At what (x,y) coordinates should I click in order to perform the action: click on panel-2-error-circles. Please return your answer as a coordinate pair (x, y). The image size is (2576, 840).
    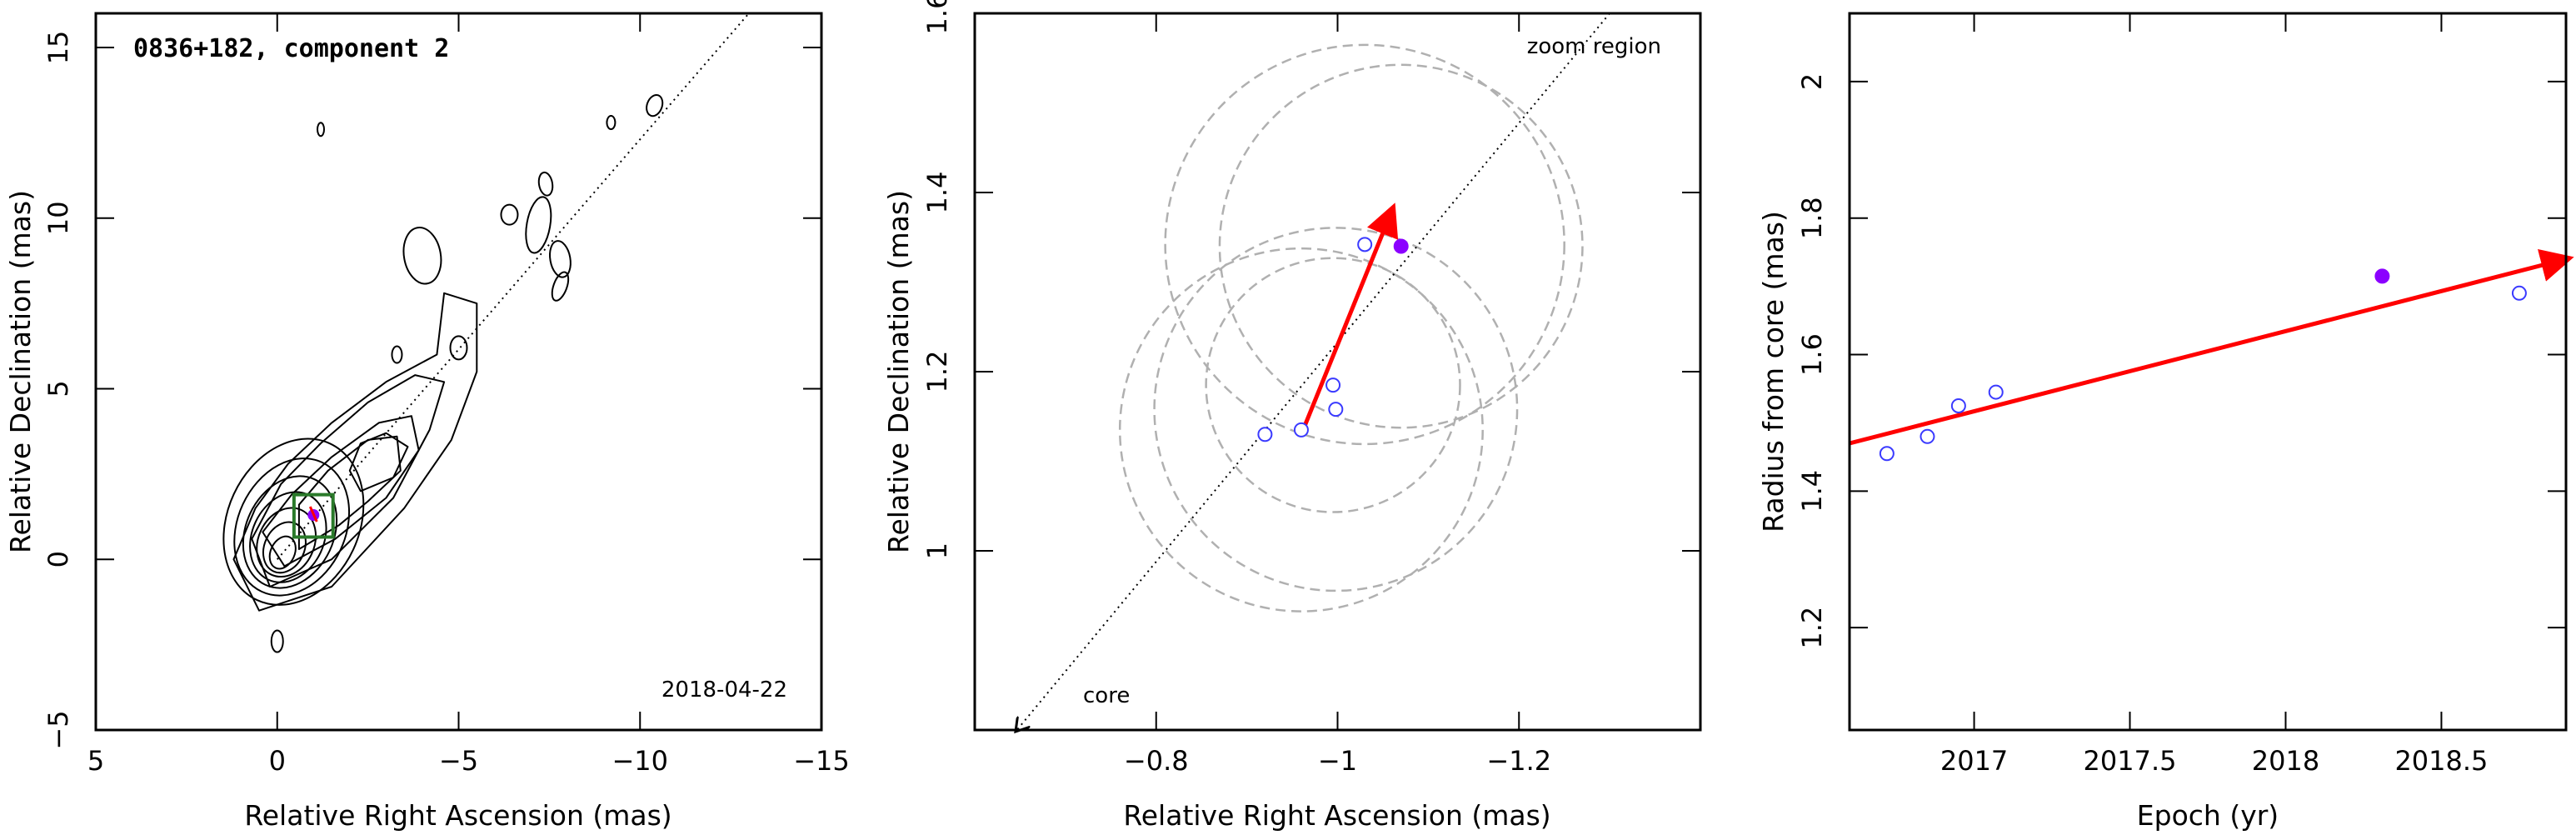
    Looking at the image, I should click on (1351, 327).